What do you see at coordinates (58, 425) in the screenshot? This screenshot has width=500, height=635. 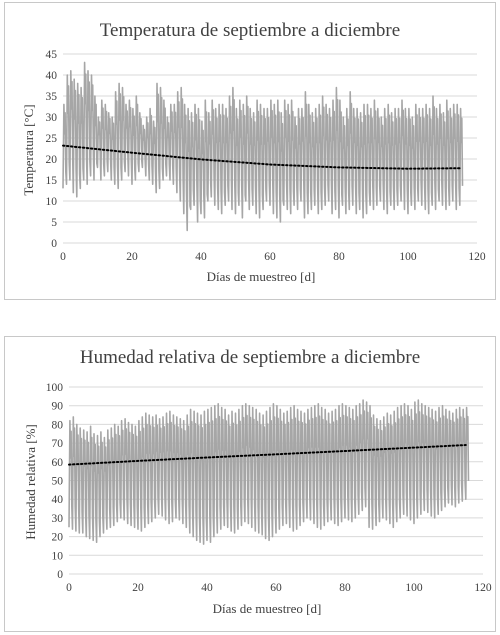 I see `humidity-y-tick-label: 80` at bounding box center [58, 425].